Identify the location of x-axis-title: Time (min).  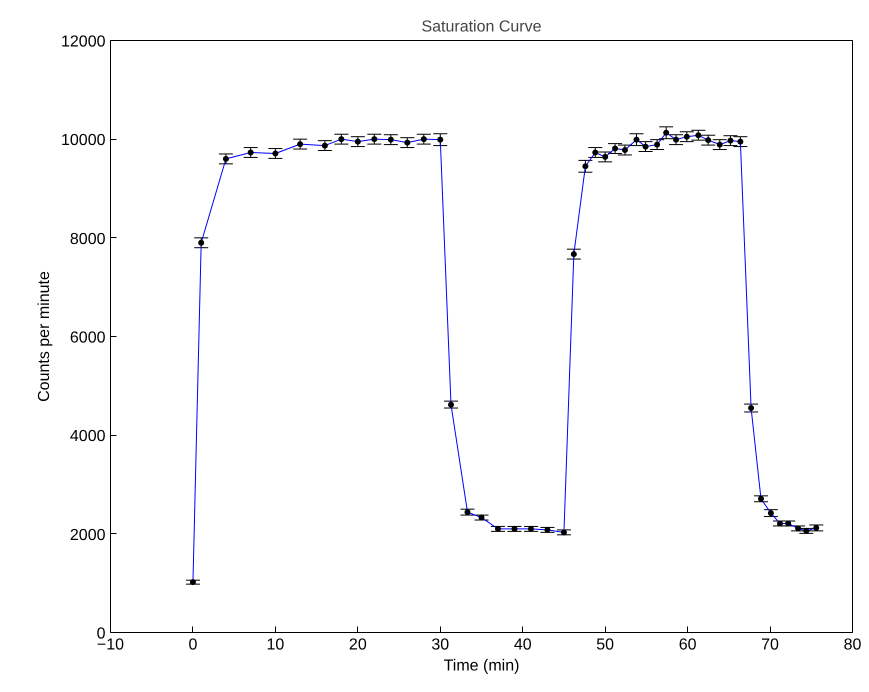
(482, 666).